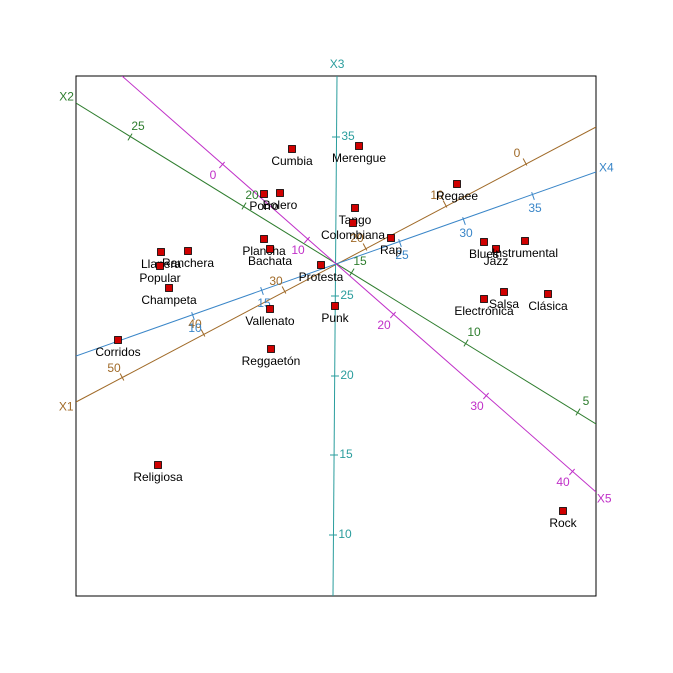 Image resolution: width=673 pixels, height=673 pixels. What do you see at coordinates (271, 361) in the screenshot?
I see `point-label: Reggaetón` at bounding box center [271, 361].